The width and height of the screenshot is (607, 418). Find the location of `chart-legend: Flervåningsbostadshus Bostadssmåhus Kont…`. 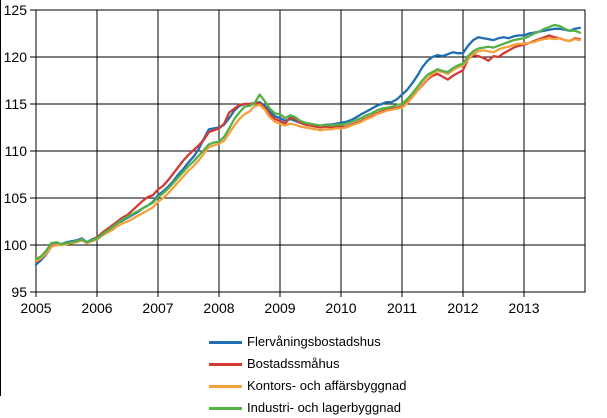

chart-legend: Flervåningsbostadshus Bostadssmåhus Kont… is located at coordinates (307, 374).